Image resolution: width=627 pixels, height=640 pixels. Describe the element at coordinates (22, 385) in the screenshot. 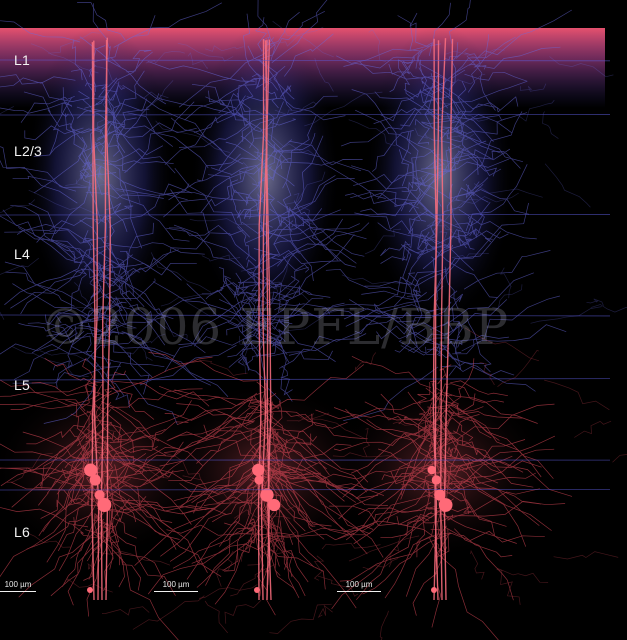

I see `layer-label-l5: L5` at that location.